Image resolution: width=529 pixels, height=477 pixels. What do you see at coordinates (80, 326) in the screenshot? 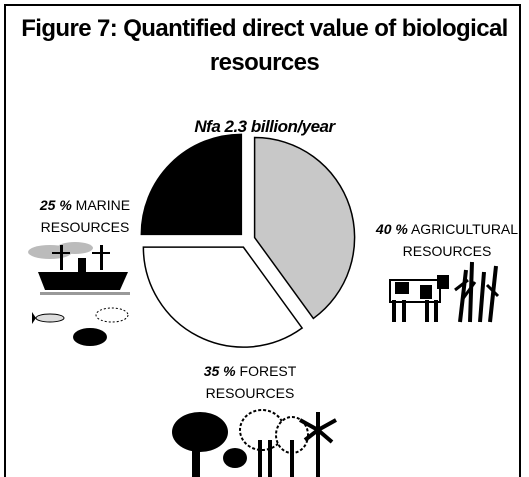
I see `fish-icon` at bounding box center [80, 326].